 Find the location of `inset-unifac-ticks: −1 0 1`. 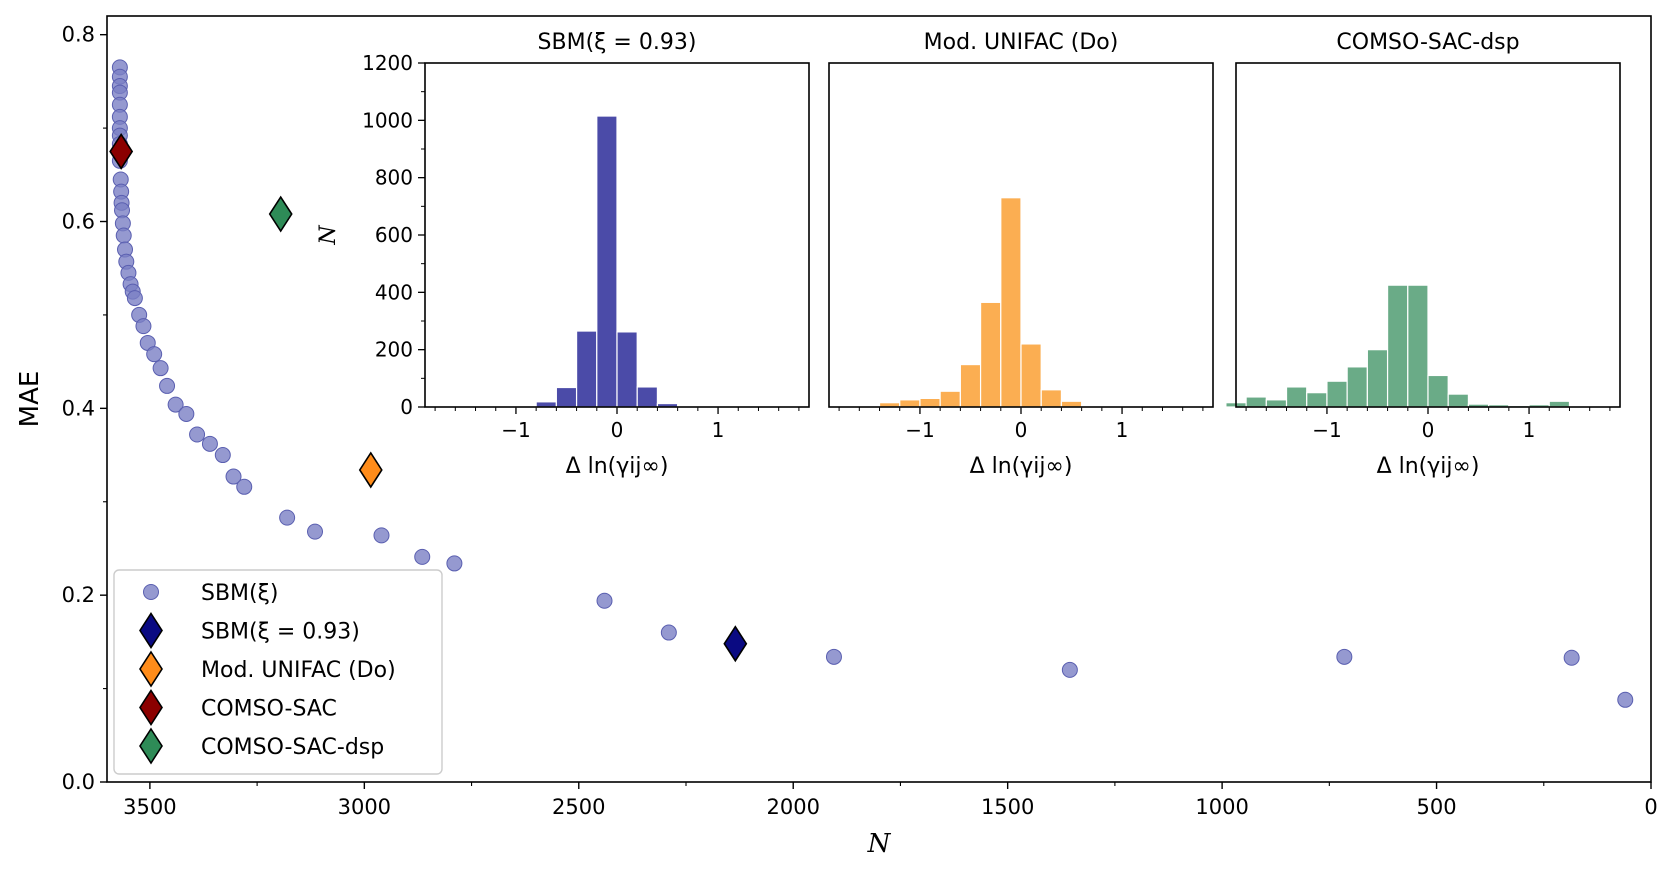

inset-unifac-ticks: −1 0 1 is located at coordinates (1021, 424).